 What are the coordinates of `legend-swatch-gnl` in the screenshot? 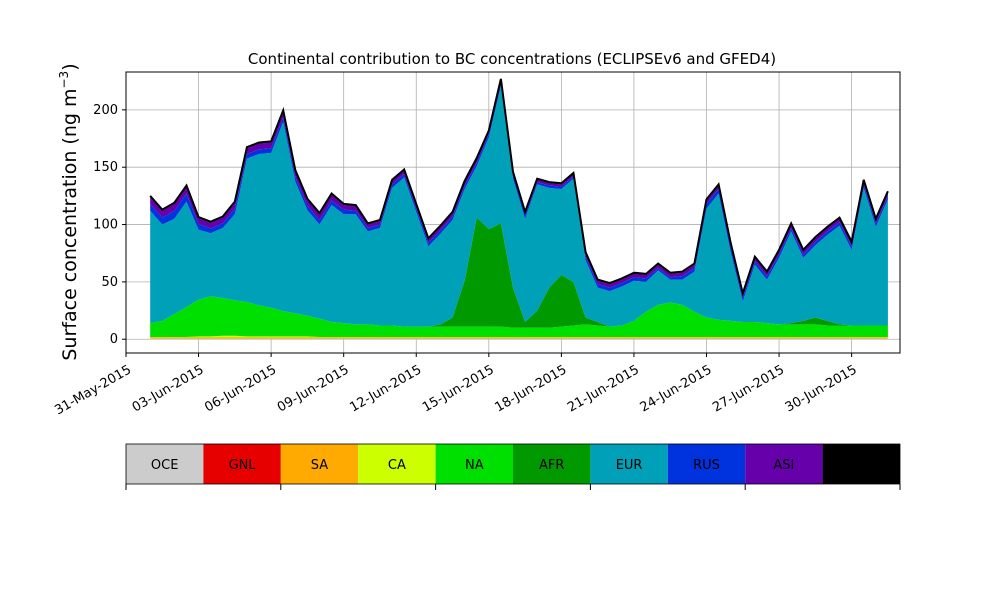 It's located at (242, 464).